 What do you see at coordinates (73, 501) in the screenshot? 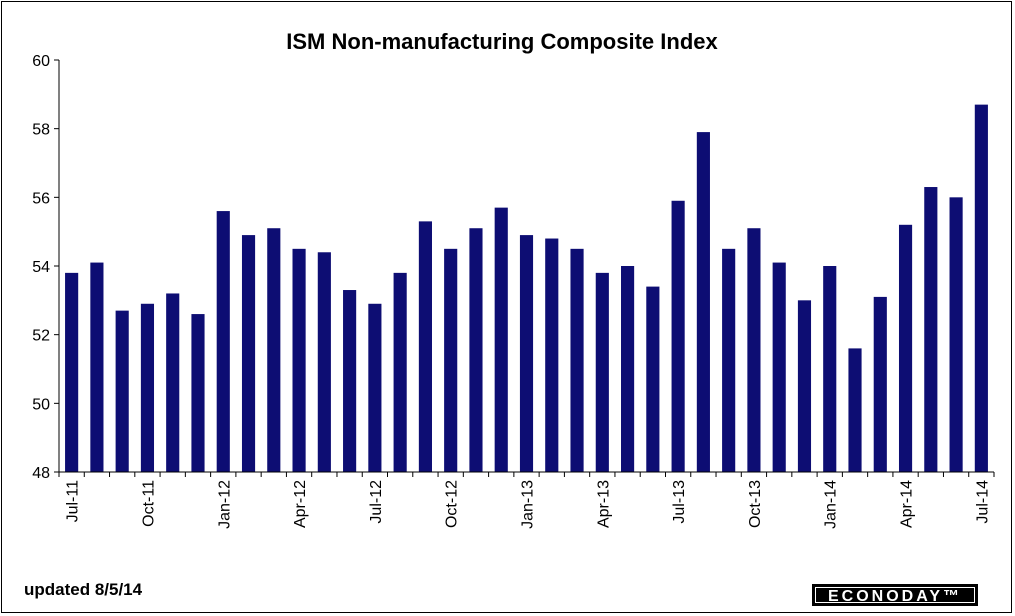
I see `x-tick-label-Jul-11: Jul-11` at bounding box center [73, 501].